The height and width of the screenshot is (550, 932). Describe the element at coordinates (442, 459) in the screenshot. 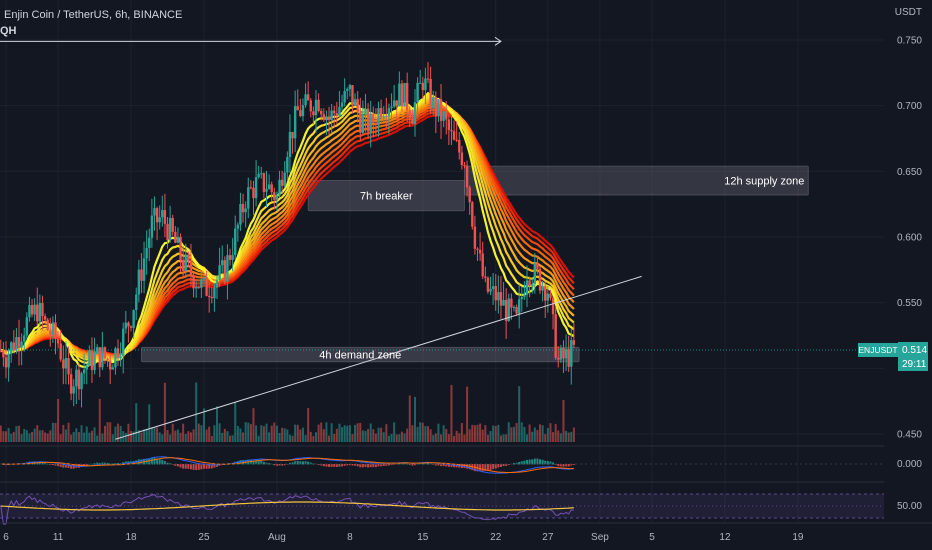

I see `macd-pane` at that location.